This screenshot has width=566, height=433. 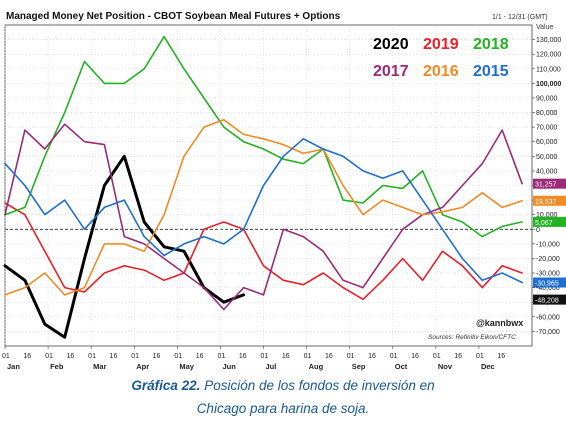 What do you see at coordinates (391, 71) in the screenshot?
I see `legend-entry-2017: 2017` at bounding box center [391, 71].